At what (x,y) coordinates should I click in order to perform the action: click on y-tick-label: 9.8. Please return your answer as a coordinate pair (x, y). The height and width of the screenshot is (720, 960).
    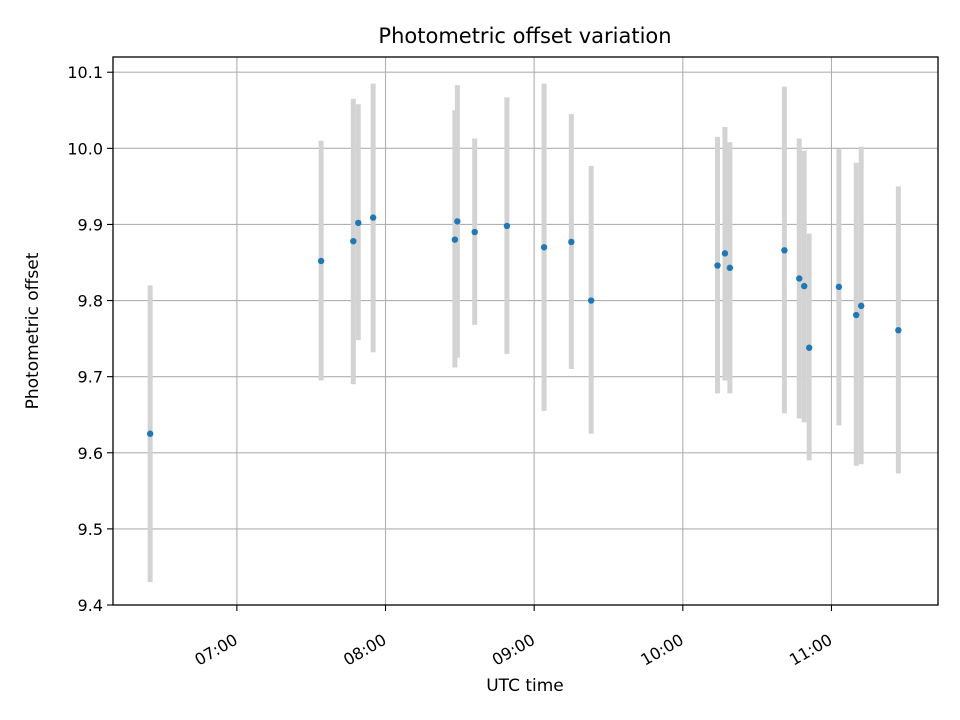
    Looking at the image, I should click on (90, 301).